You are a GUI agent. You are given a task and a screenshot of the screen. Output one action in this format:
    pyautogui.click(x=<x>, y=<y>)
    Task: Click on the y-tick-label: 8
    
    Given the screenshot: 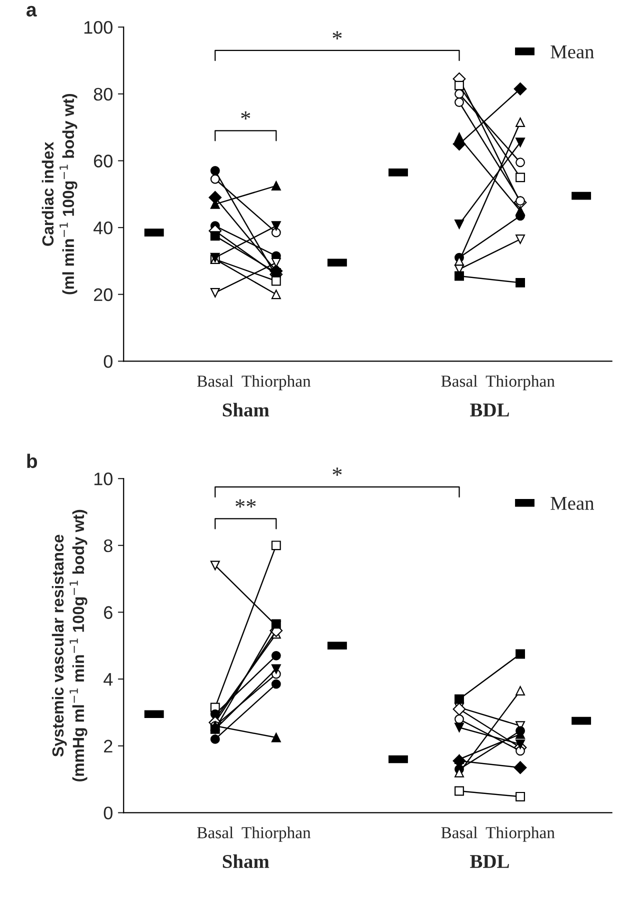 What is the action you would take?
    pyautogui.click(x=108, y=545)
    